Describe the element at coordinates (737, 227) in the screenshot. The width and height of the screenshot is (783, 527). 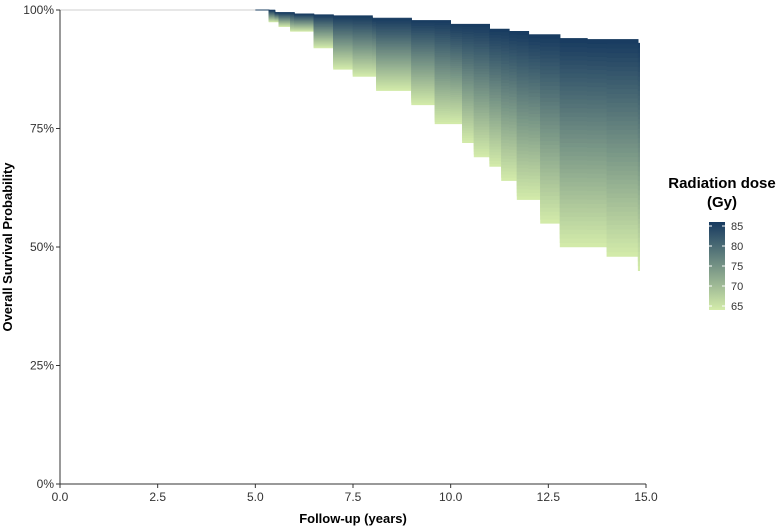
I see `legend-tick-label: 85` at that location.